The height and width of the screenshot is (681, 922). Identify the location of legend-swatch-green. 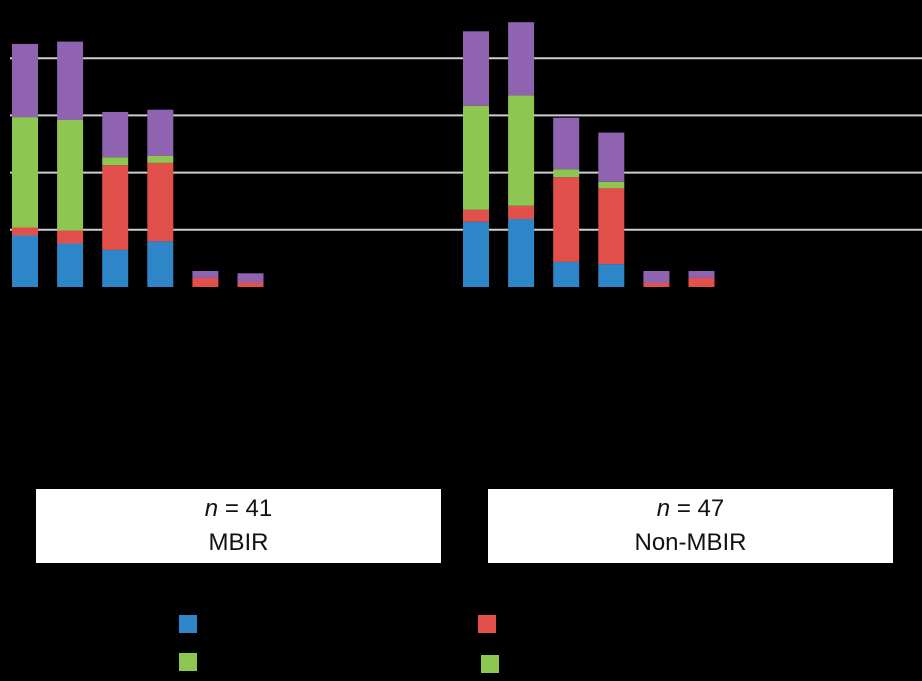
(188, 662).